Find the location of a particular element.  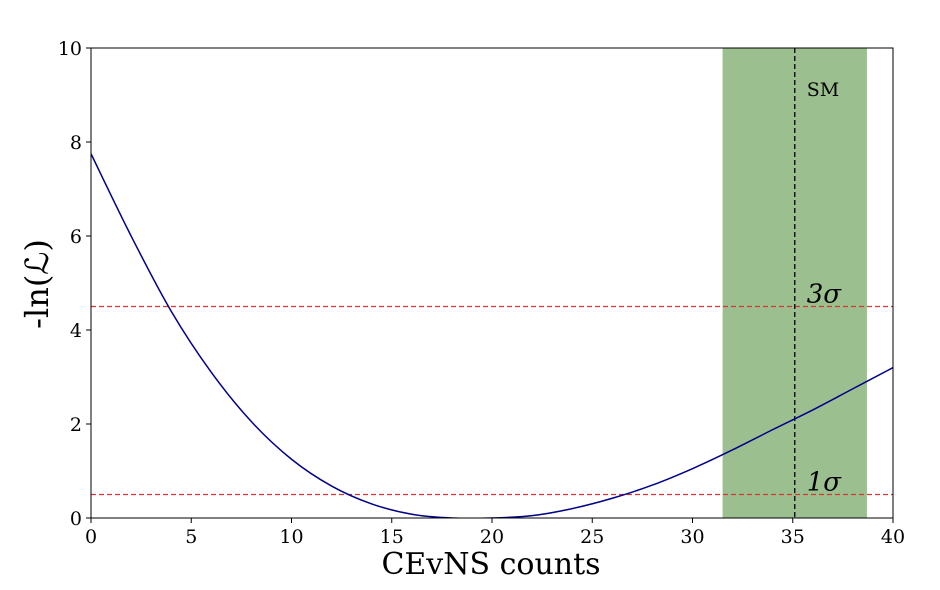

x-tick-label: 0 is located at coordinates (91, 537).